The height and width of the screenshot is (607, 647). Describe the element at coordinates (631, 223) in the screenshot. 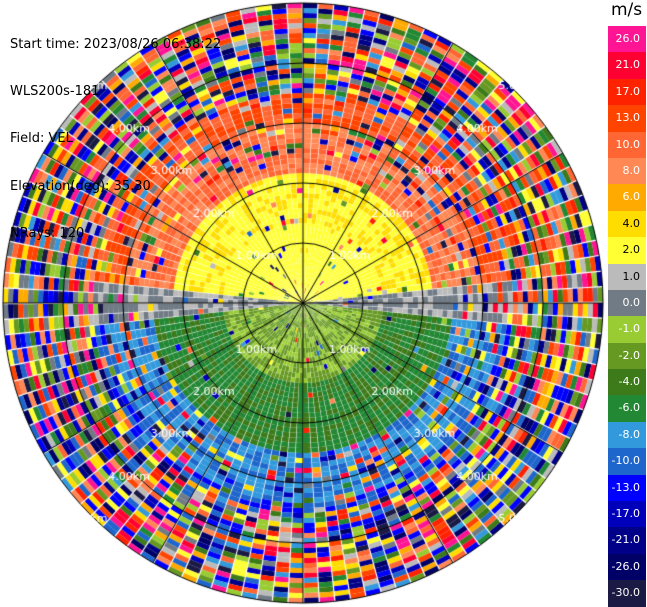

I see `colorbar-label: 4.0` at that location.